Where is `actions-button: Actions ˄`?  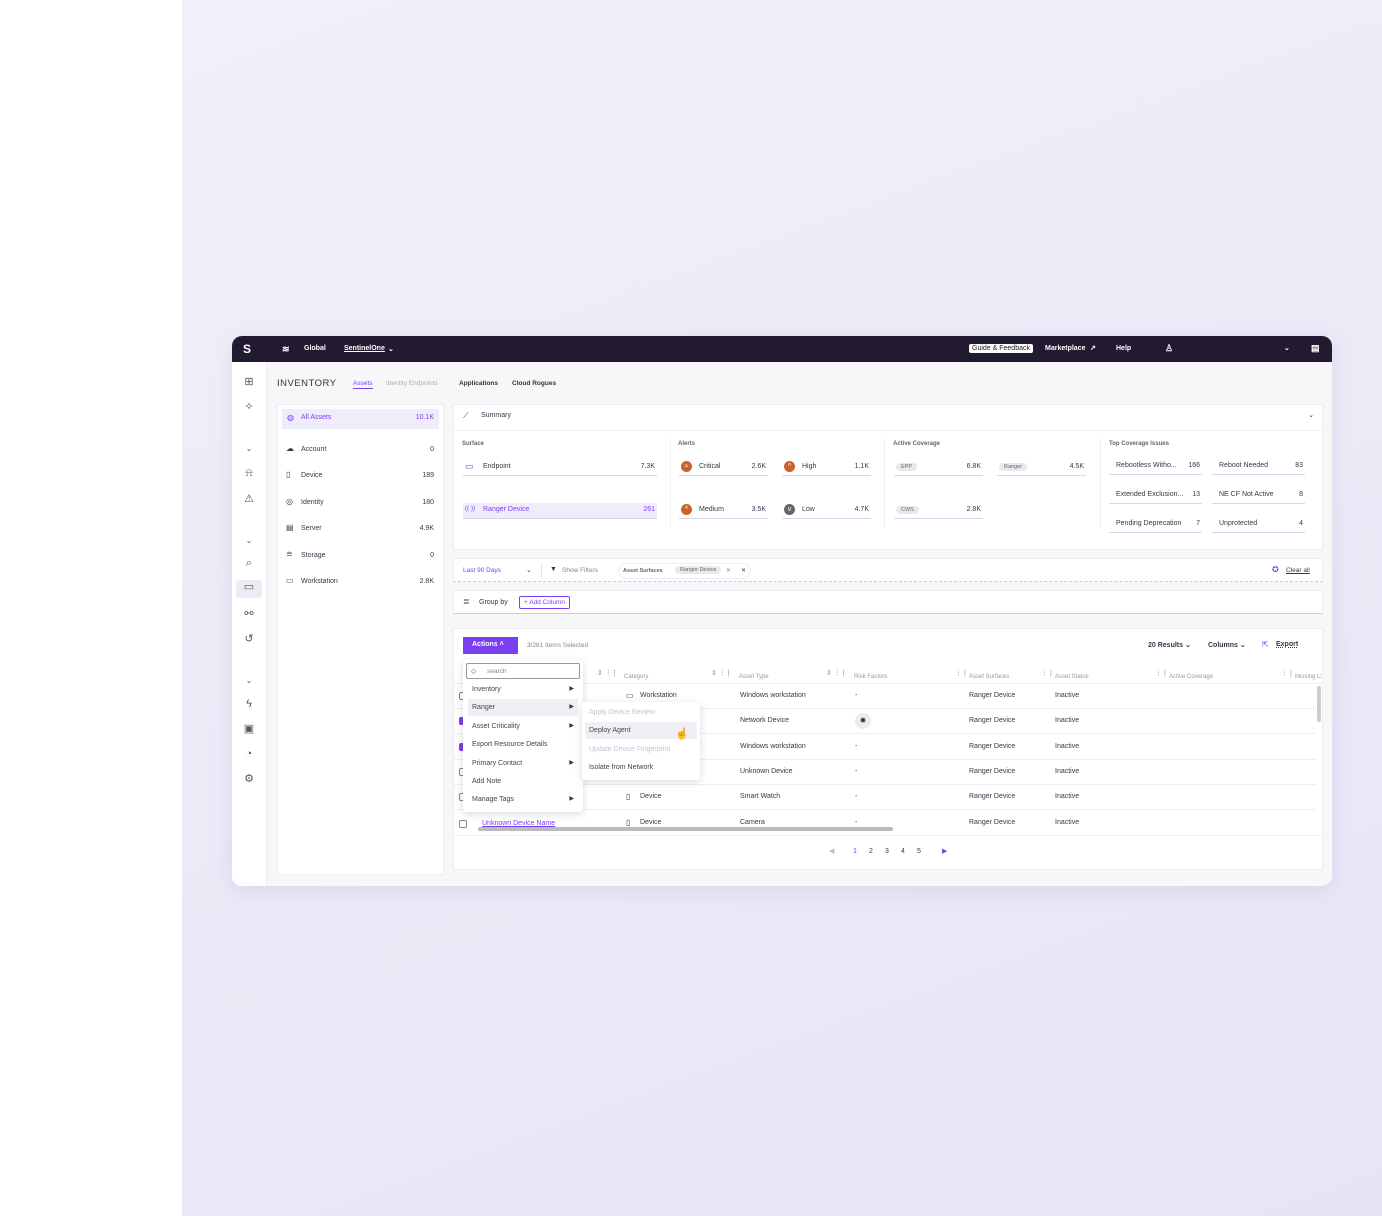
actions-button: Actions ˄ is located at coordinates (490, 645).